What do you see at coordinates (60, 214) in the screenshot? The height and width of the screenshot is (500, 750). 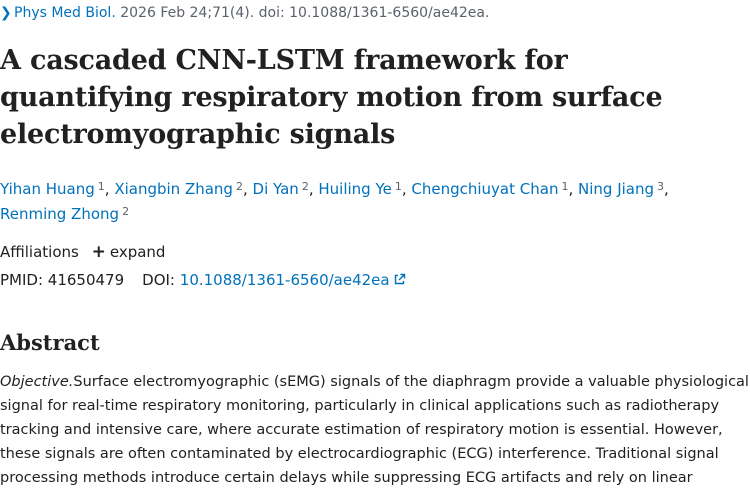 I see `author-link: Renming Zhong` at bounding box center [60, 214].